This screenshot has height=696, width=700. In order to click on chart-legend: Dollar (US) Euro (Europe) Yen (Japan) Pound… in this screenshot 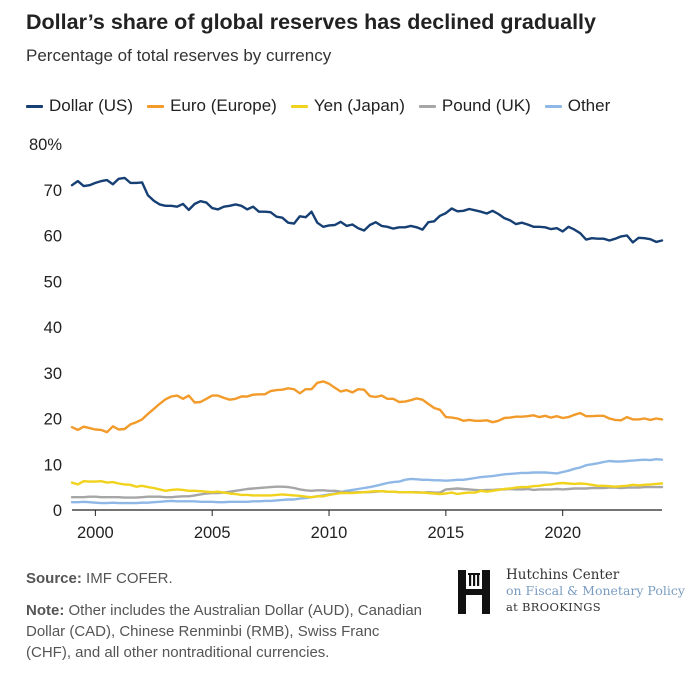, I will do `click(325, 106)`.